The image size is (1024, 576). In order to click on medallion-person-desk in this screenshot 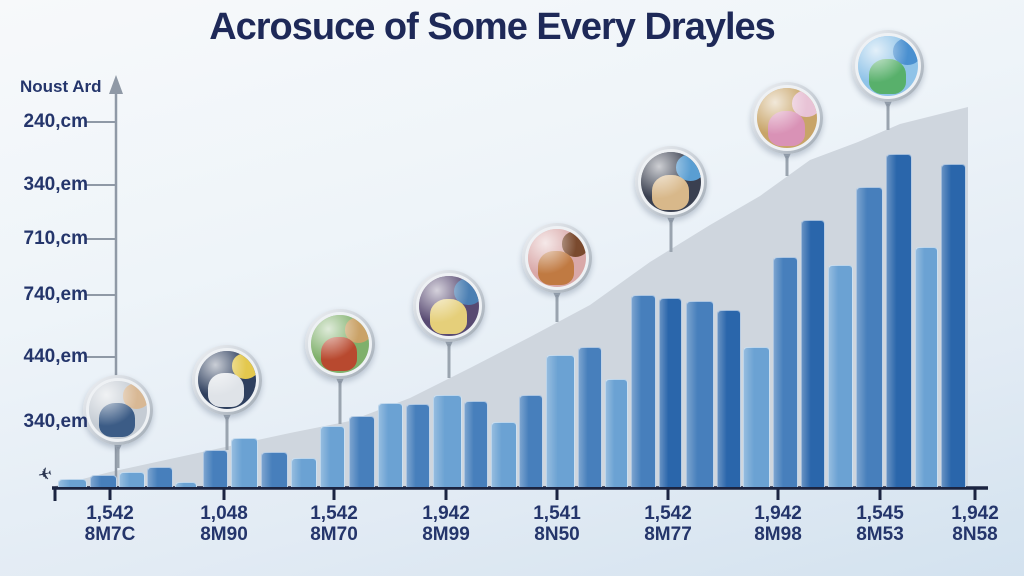, I will do `click(118, 410)`.